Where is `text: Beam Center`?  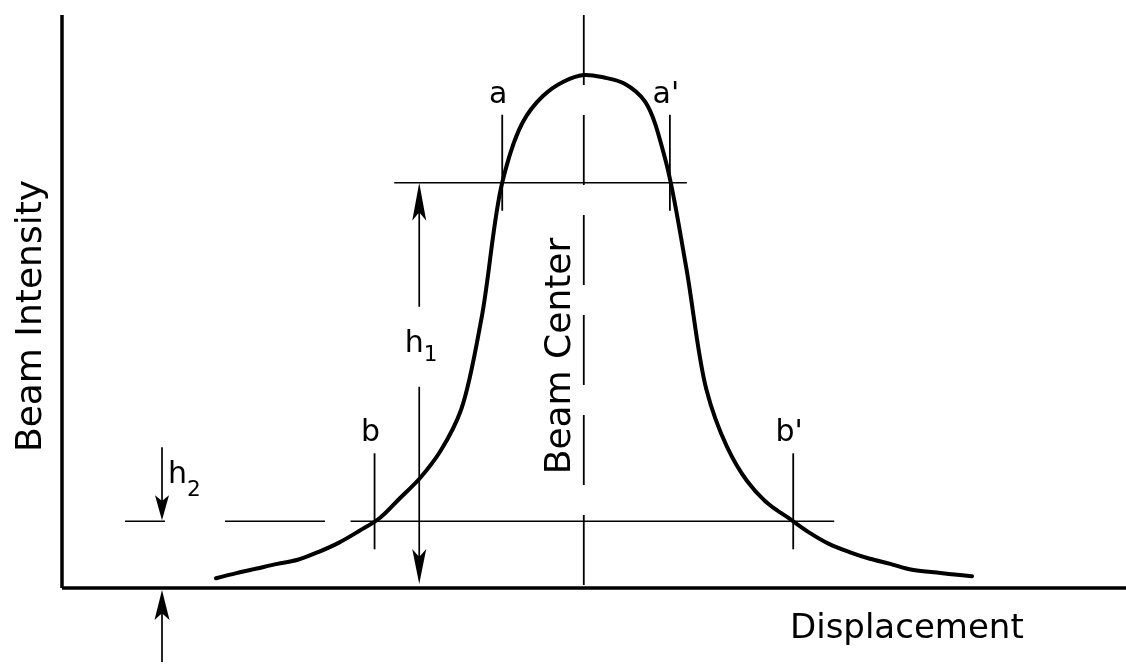 text: Beam Center is located at coordinates (557, 356).